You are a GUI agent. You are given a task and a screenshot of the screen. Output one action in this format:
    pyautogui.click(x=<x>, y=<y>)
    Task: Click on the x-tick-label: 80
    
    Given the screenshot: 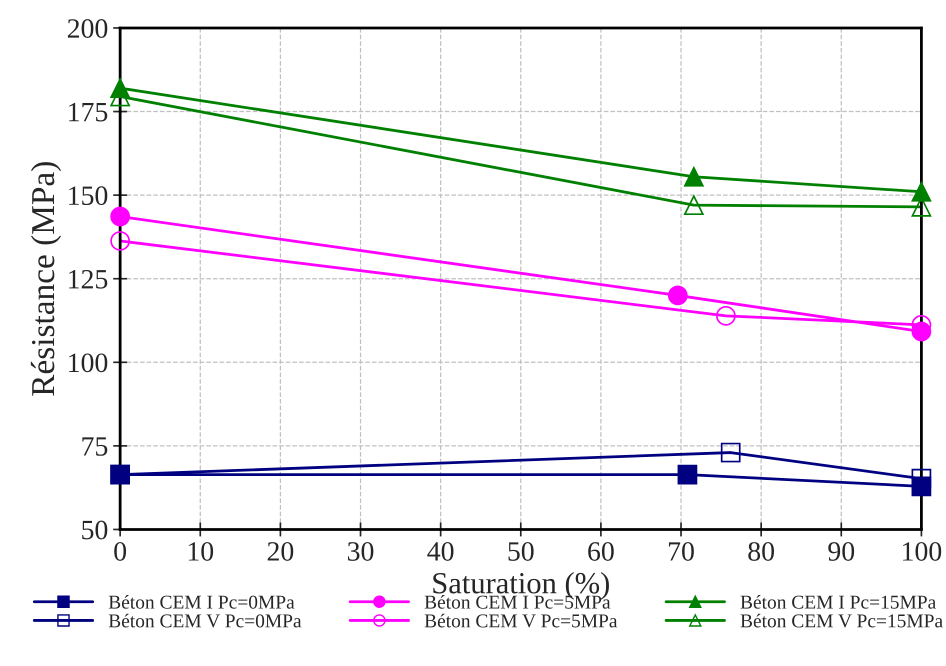 What is the action you would take?
    pyautogui.click(x=761, y=551)
    